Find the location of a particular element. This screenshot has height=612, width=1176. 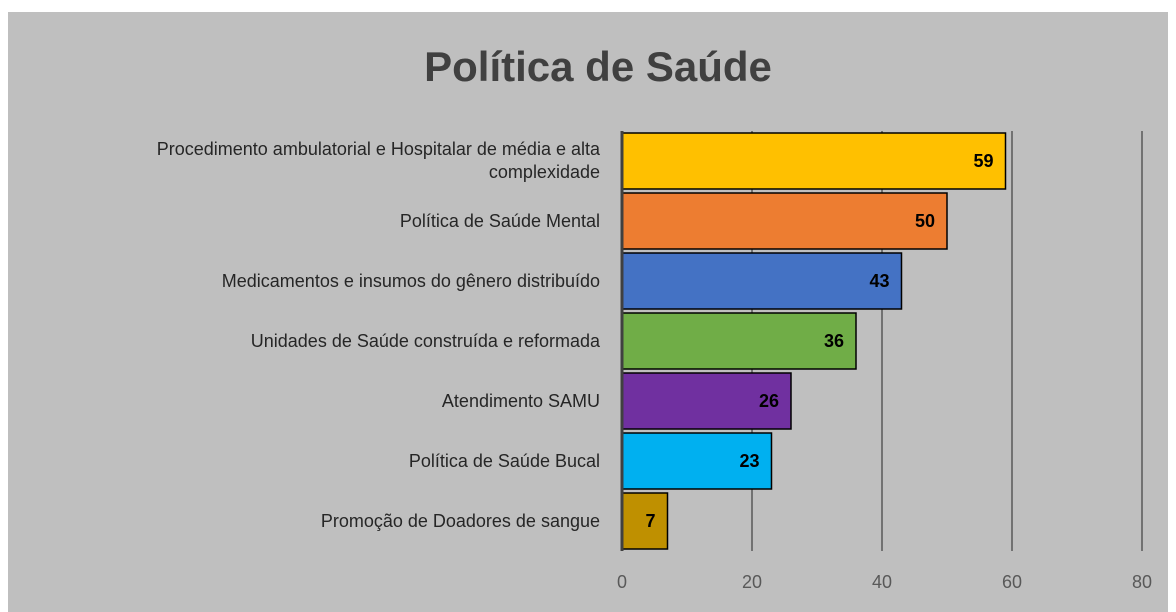

chart-title: Política de Saúde is located at coordinates (598, 66).